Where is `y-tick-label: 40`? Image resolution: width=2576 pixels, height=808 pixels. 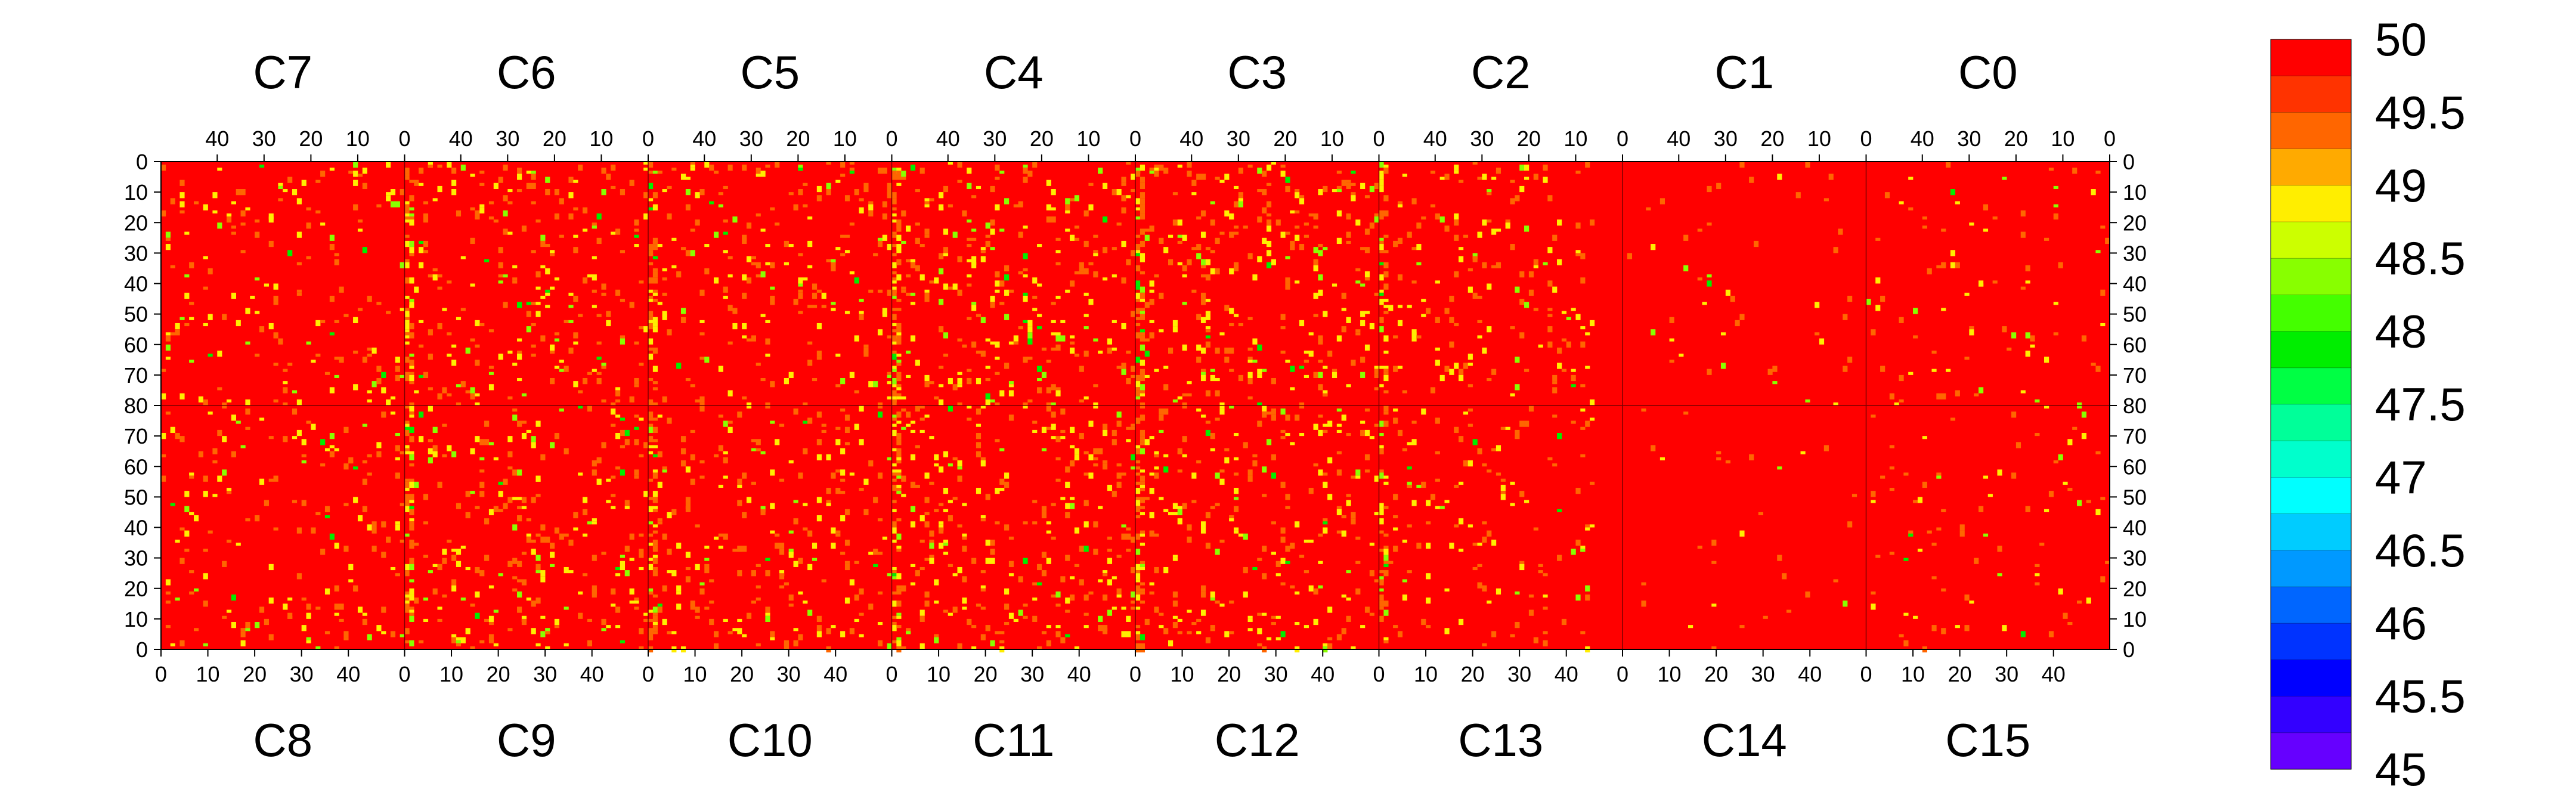 y-tick-label: 40 is located at coordinates (2135, 528).